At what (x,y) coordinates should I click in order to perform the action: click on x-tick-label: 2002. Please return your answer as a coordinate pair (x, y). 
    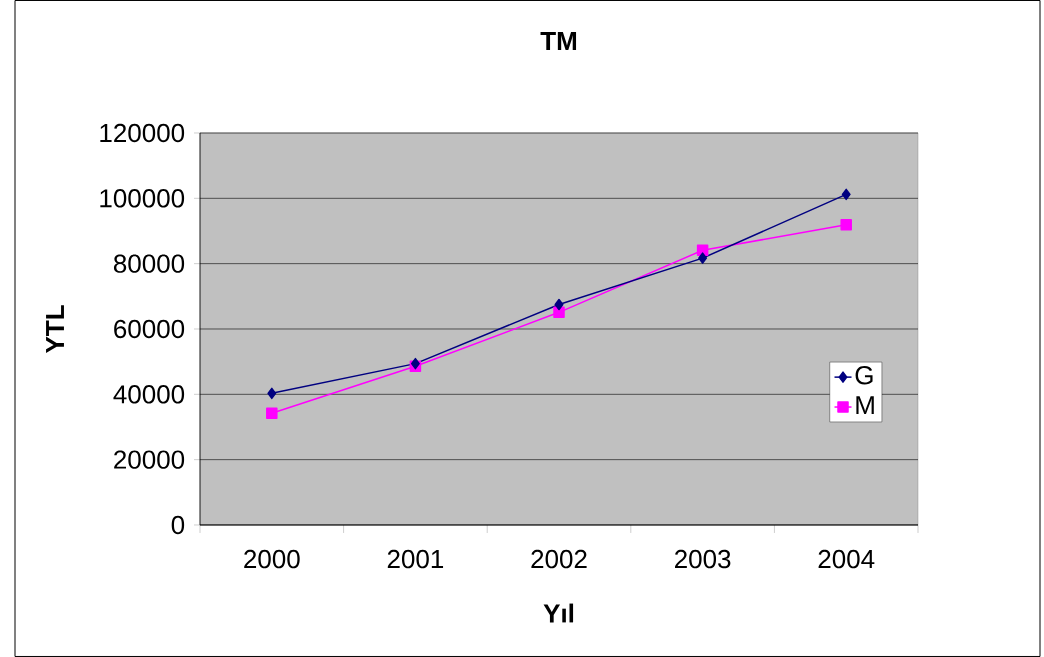
    Looking at the image, I should click on (559, 559).